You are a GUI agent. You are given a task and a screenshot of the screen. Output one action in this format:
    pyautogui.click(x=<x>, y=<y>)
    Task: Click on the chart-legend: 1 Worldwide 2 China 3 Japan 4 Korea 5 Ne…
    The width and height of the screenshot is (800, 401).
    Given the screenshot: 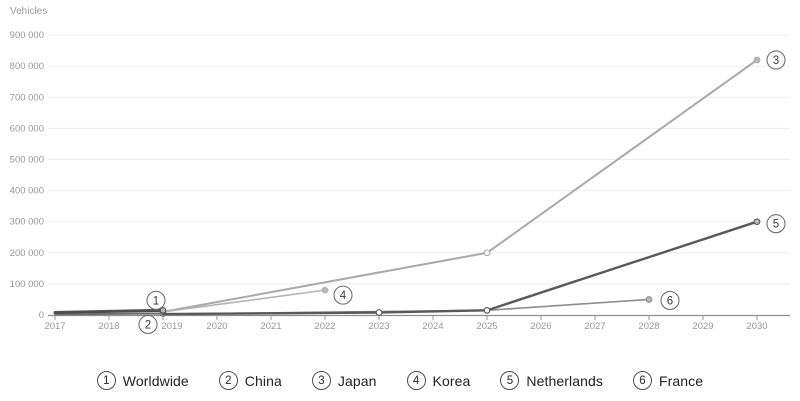 What is the action you would take?
    pyautogui.click(x=400, y=380)
    